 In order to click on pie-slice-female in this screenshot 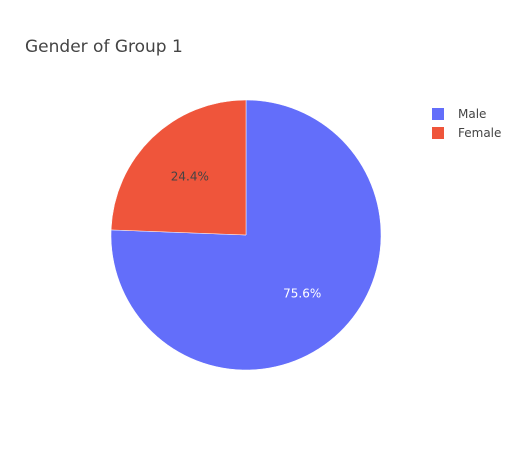, I will do `click(178, 167)`.